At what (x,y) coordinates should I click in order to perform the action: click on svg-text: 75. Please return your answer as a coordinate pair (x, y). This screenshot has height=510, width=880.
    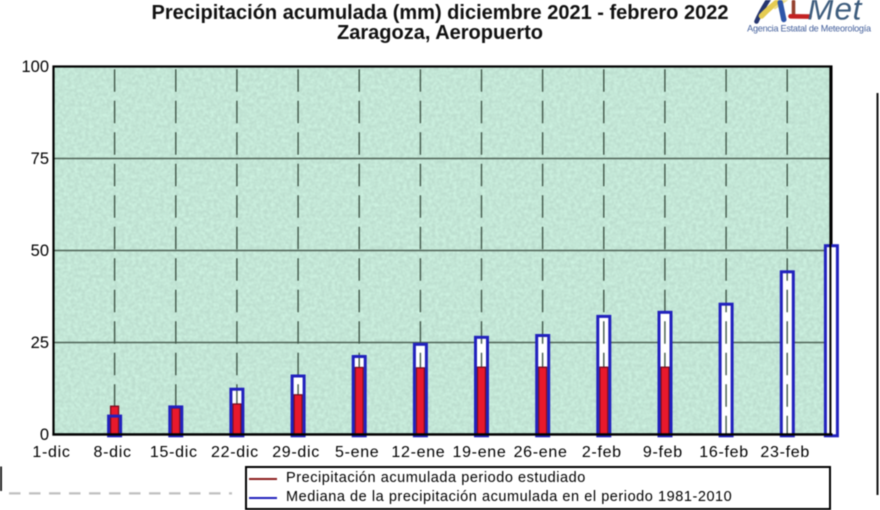
    Looking at the image, I should click on (40, 159).